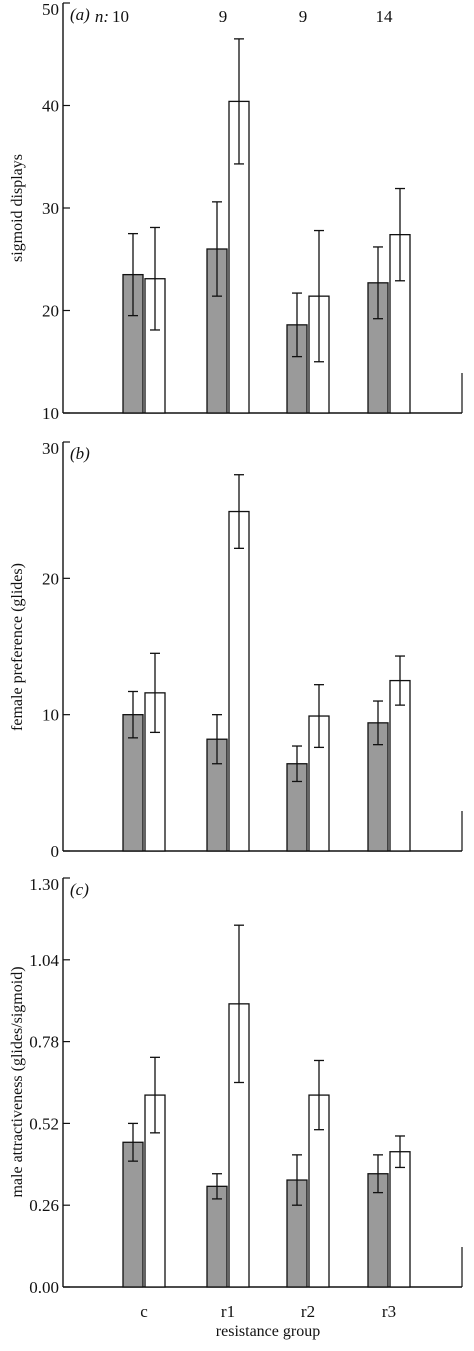 Image resolution: width=474 pixels, height=1351 pixels. I want to click on panel-label: (b), so click(80, 453).